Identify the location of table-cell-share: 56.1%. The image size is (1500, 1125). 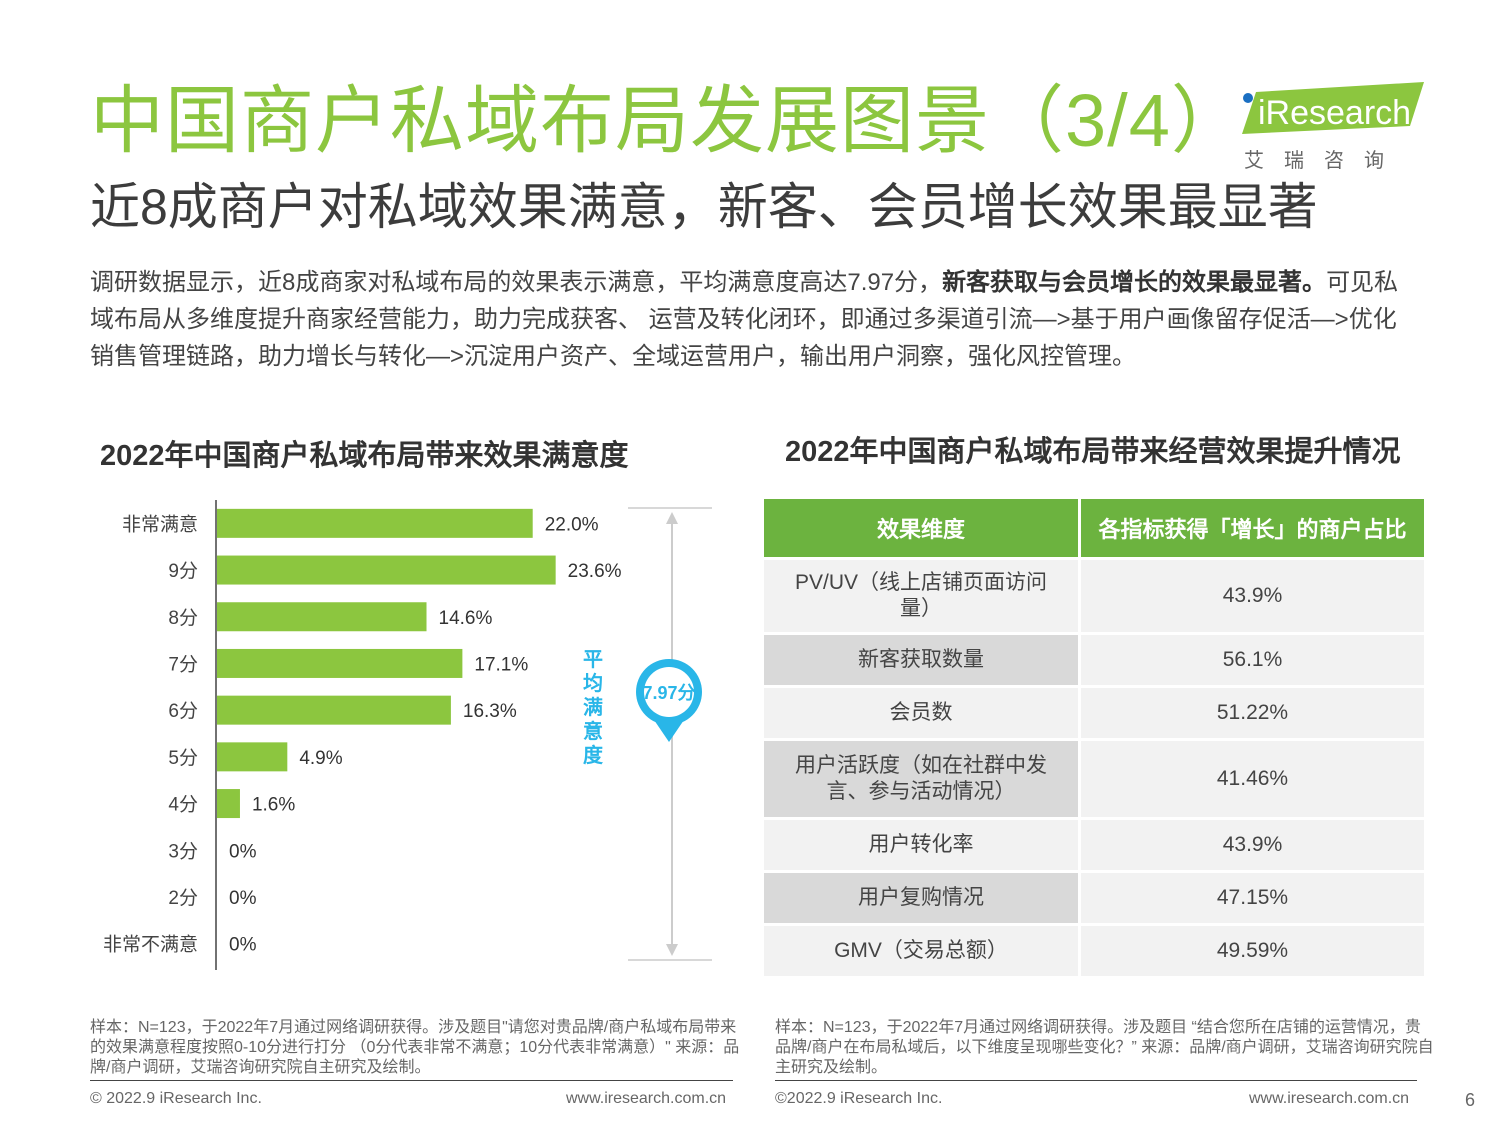
(1252, 660).